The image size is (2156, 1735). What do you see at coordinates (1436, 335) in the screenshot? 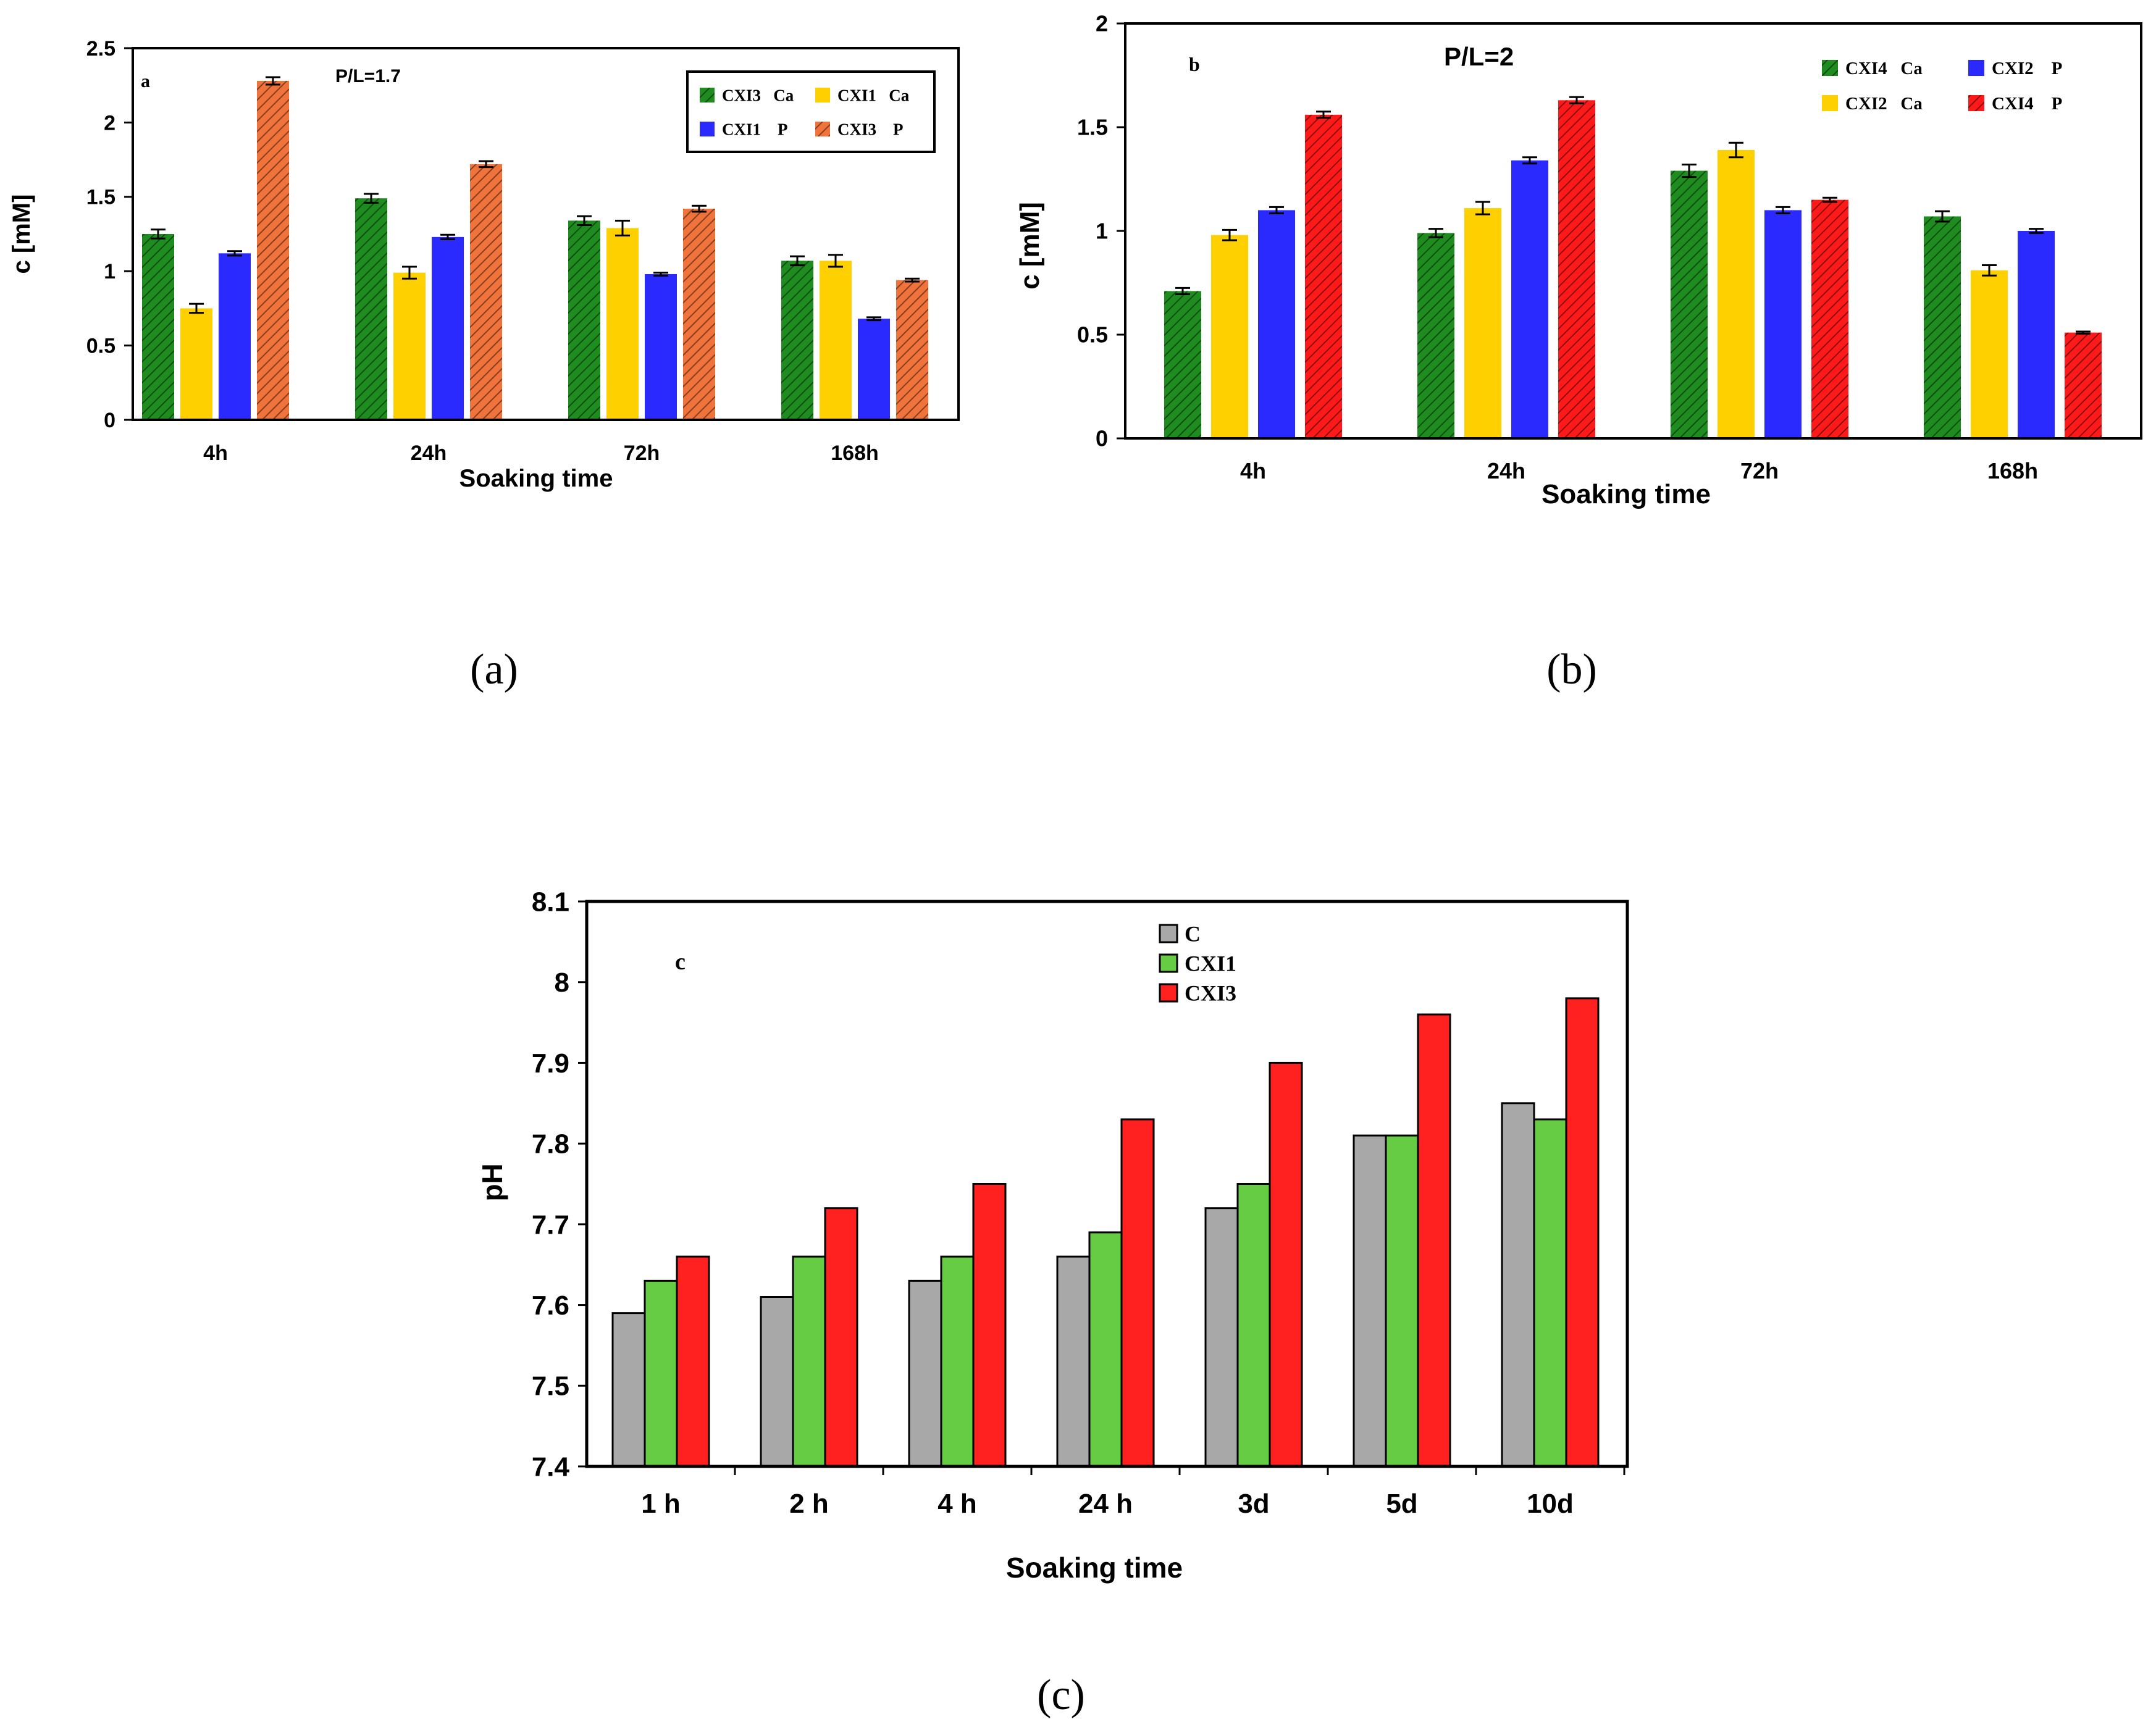
I see `bar-cxi4-ca-24h` at bounding box center [1436, 335].